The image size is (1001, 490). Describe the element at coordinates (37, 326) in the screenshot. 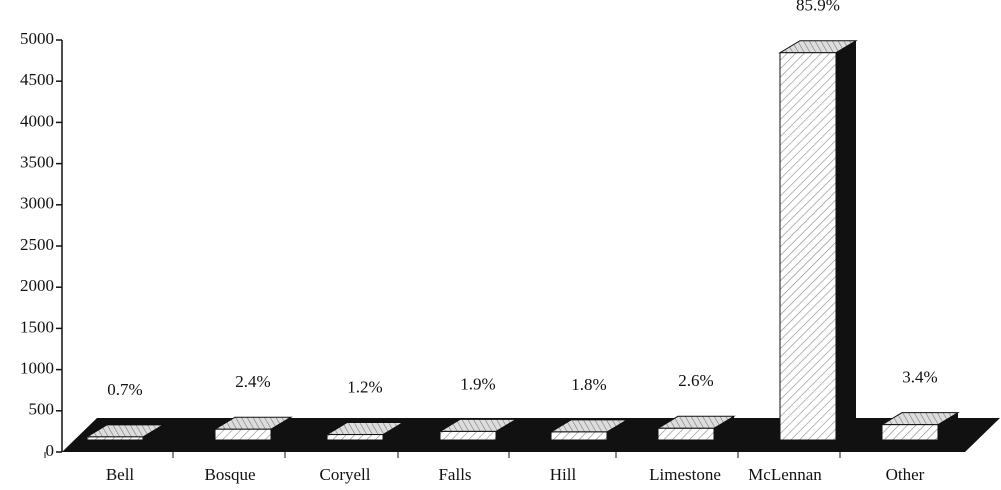

I see `y-tick-label: 1500` at that location.